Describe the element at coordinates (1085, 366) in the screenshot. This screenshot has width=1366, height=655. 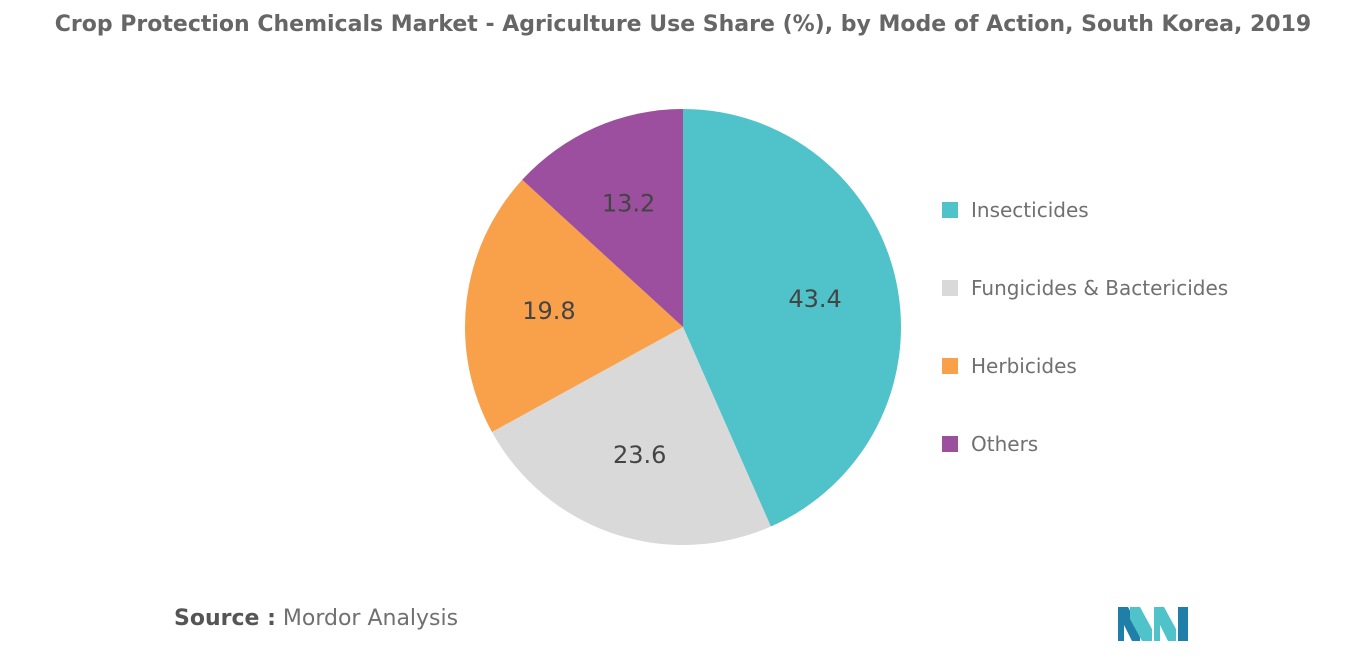
I see `legend-item-herbicides: Herbicides` at that location.